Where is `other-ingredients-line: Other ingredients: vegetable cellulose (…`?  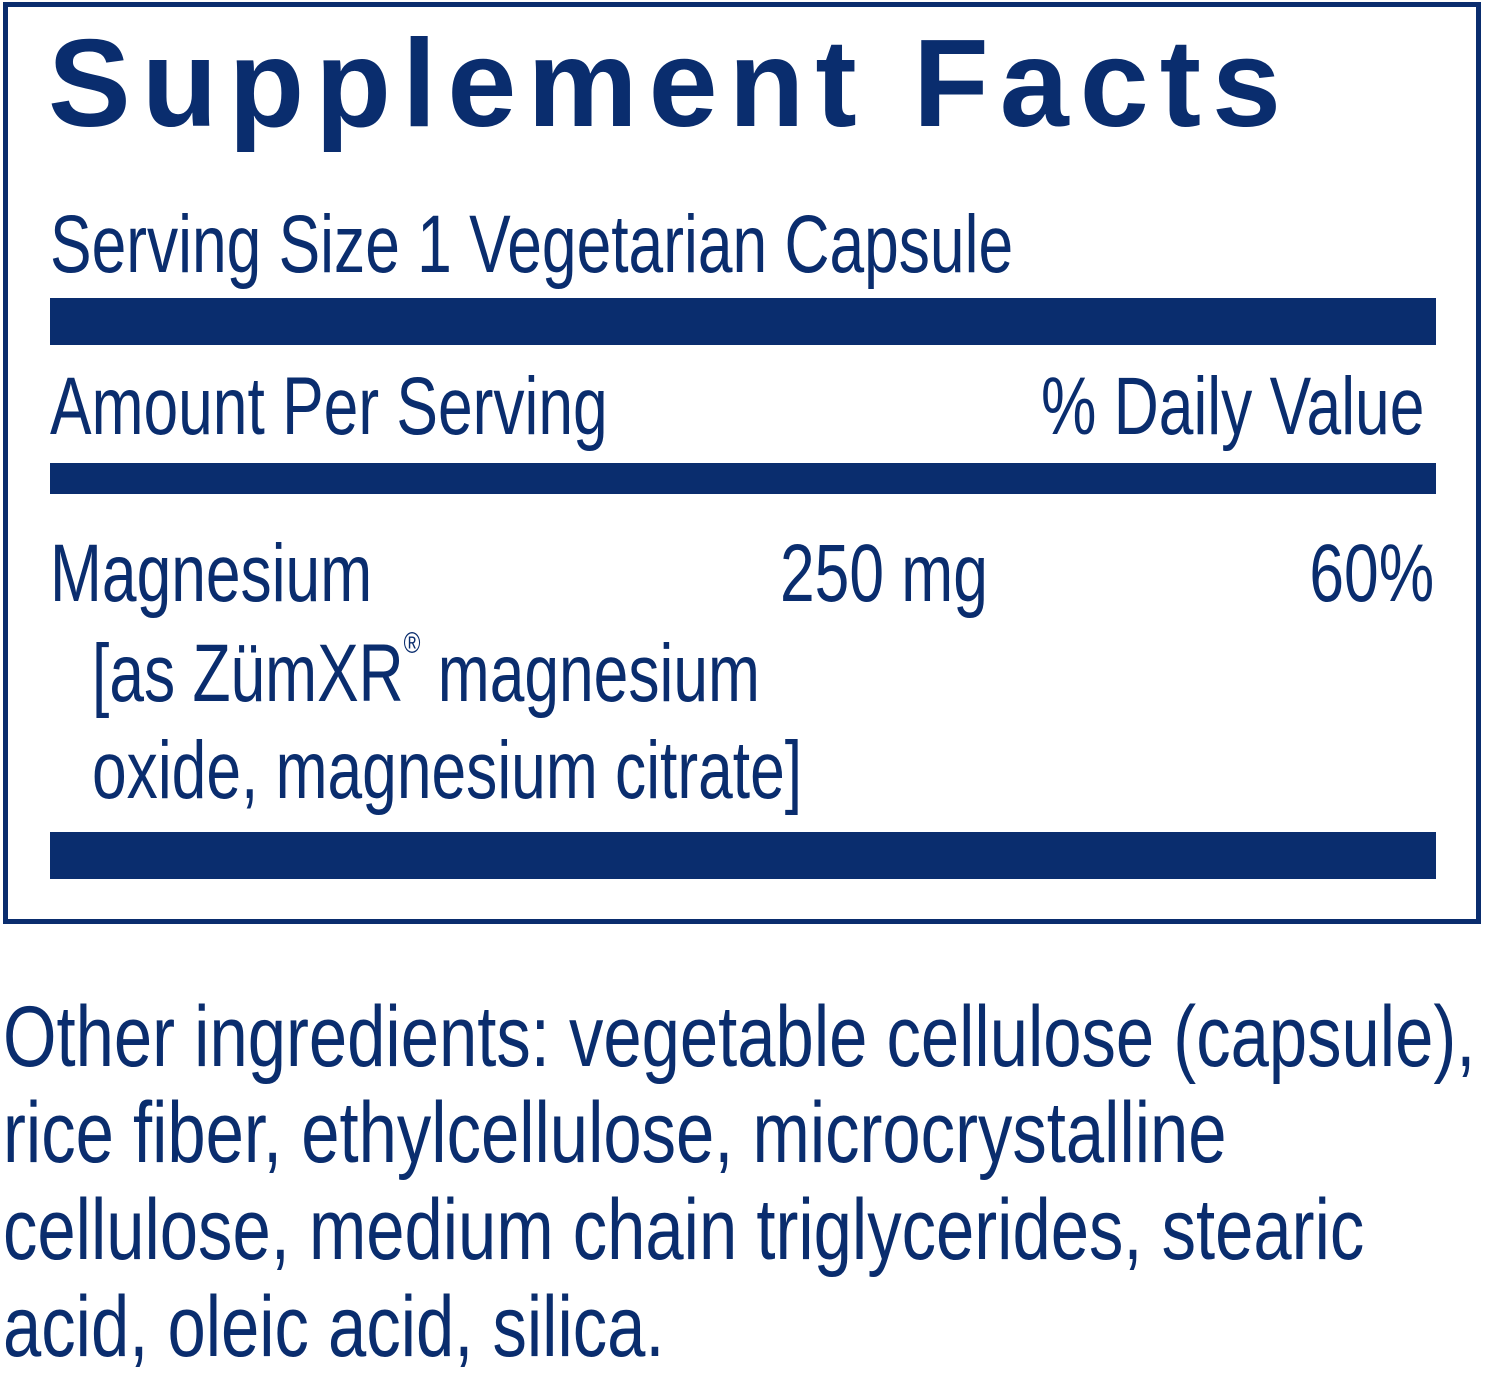 other-ingredients-line: Other ingredients: vegetable cellulose (… is located at coordinates (739, 1037).